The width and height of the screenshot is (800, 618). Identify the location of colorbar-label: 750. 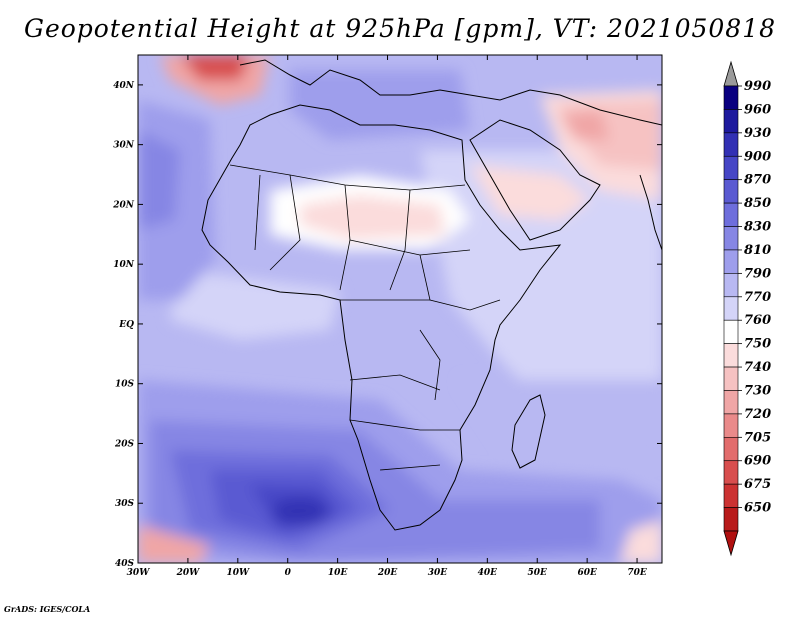
(757, 344).